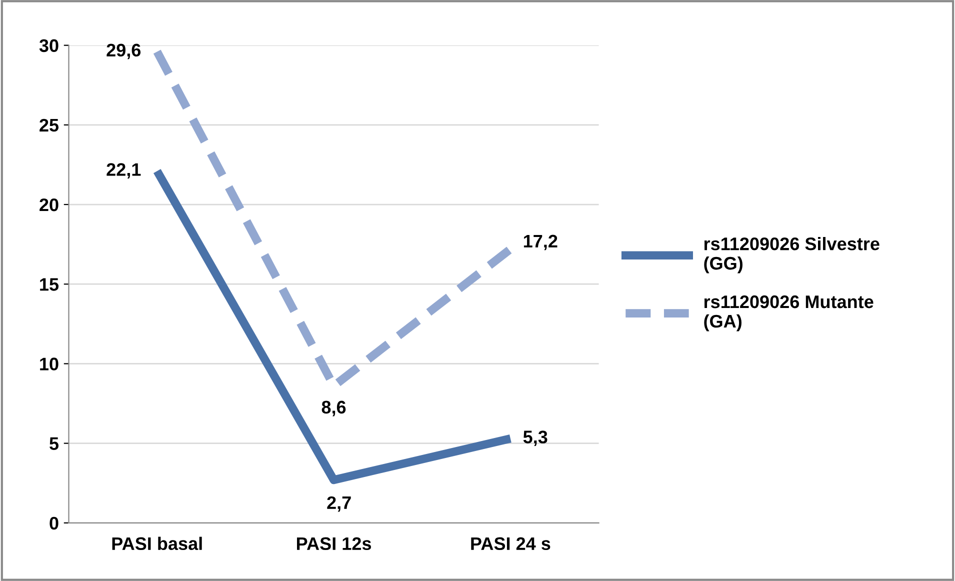 Image resolution: width=955 pixels, height=581 pixels. What do you see at coordinates (157, 543) in the screenshot?
I see `x-tick-label: PASI basal` at bounding box center [157, 543].